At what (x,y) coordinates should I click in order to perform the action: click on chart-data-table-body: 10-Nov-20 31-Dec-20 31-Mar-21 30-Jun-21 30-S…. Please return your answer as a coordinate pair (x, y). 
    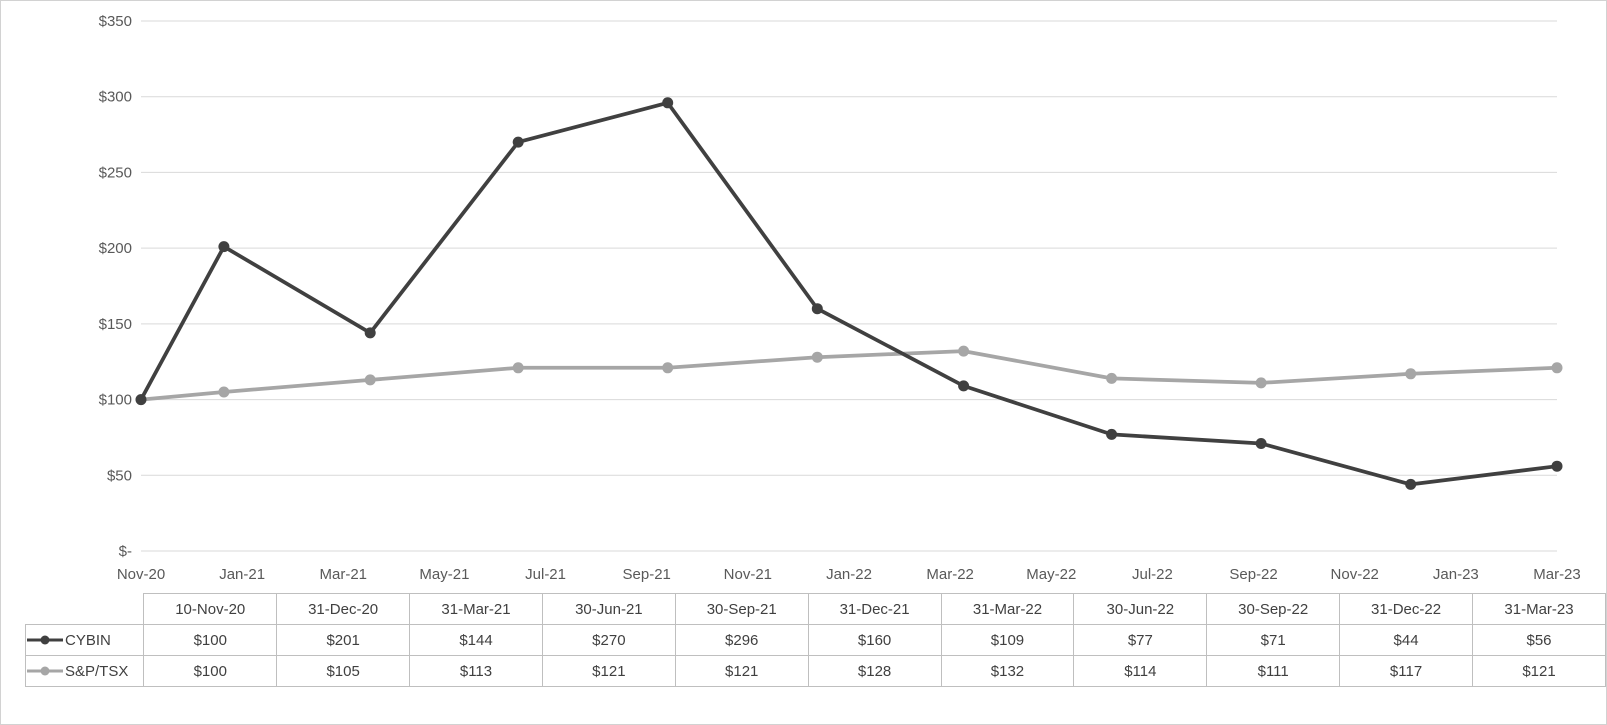
    Looking at the image, I should click on (815, 640).